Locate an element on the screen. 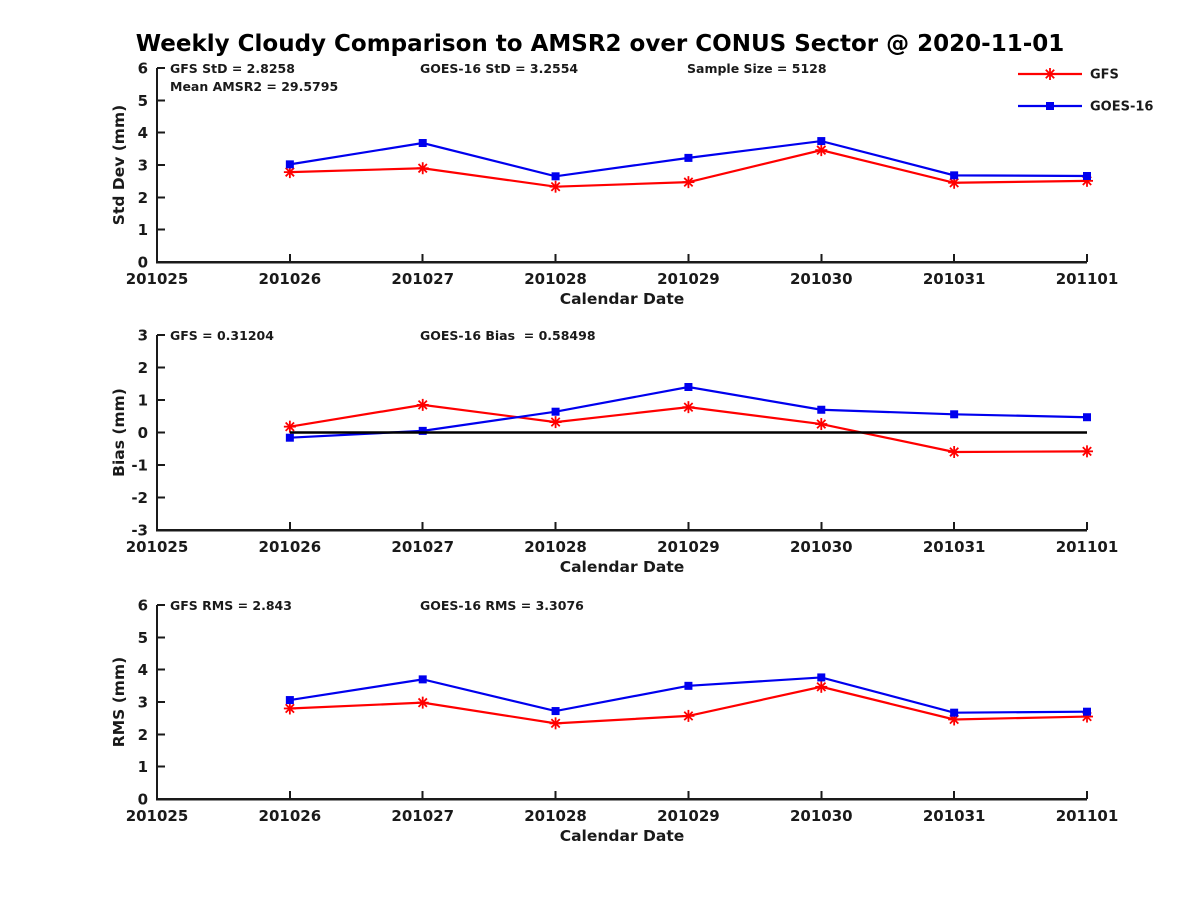 Image resolution: width=1200 pixels, height=900 pixels. y-axis-label: Std Dev (mm) is located at coordinates (119, 165).